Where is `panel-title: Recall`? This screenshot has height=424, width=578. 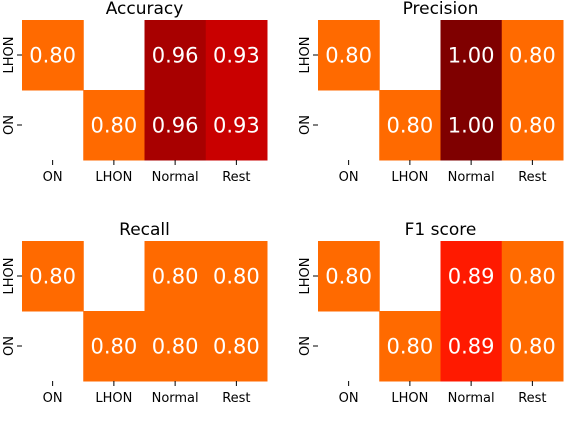
panel-title: Recall is located at coordinates (144, 230).